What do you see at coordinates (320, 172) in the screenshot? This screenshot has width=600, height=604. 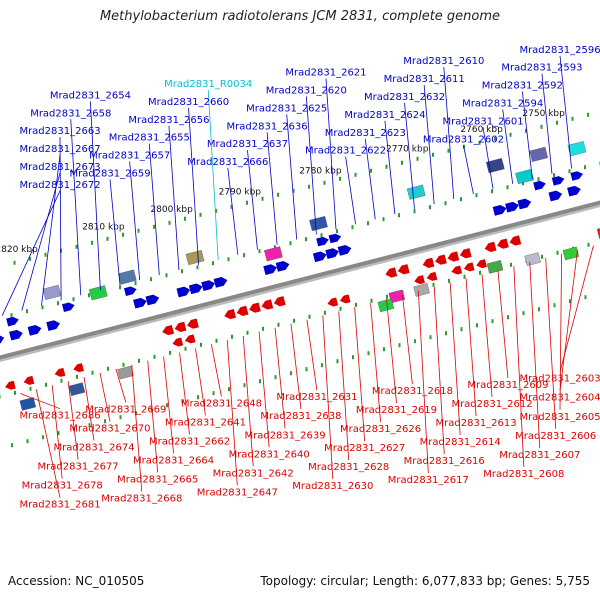 I see `scale-tick-label: 2780 kbp` at bounding box center [320, 172].